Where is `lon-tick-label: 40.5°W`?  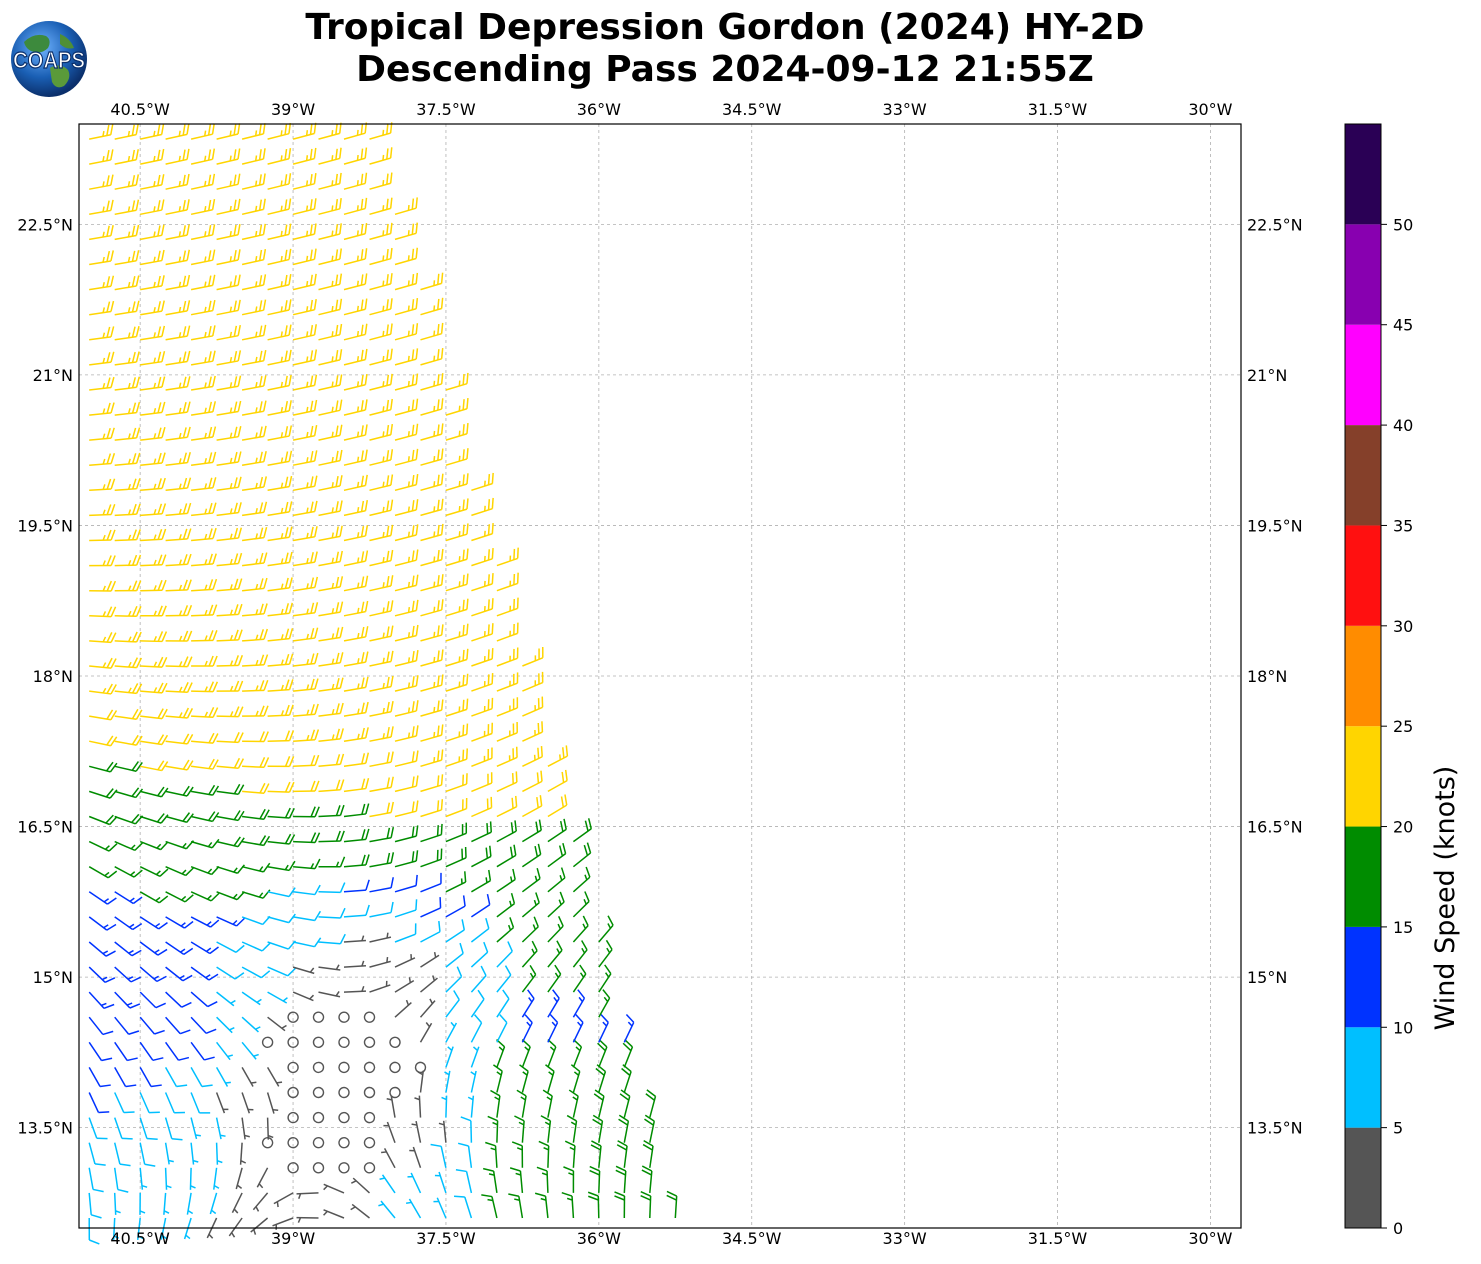 lon-tick-label: 40.5°W is located at coordinates (140, 109).